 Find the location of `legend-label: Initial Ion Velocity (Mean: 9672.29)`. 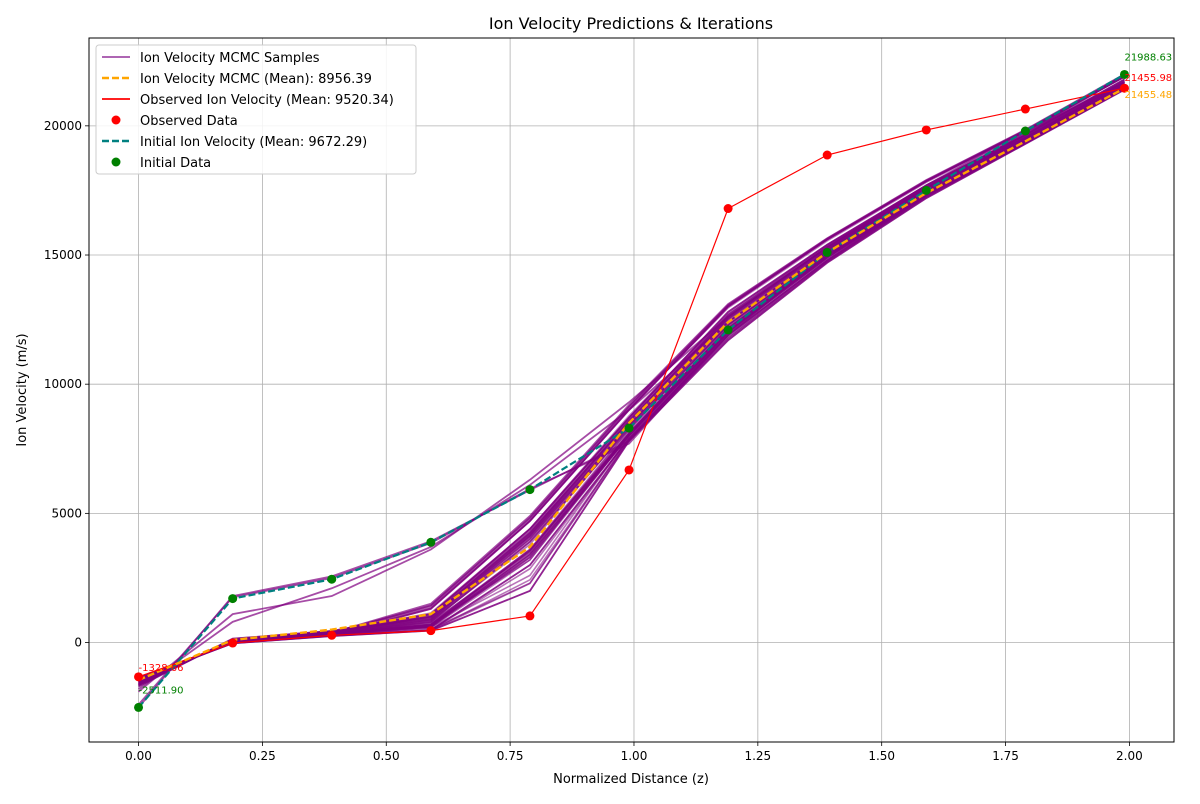

legend-label: Initial Ion Velocity (Mean: 9672.29) is located at coordinates (253, 142).